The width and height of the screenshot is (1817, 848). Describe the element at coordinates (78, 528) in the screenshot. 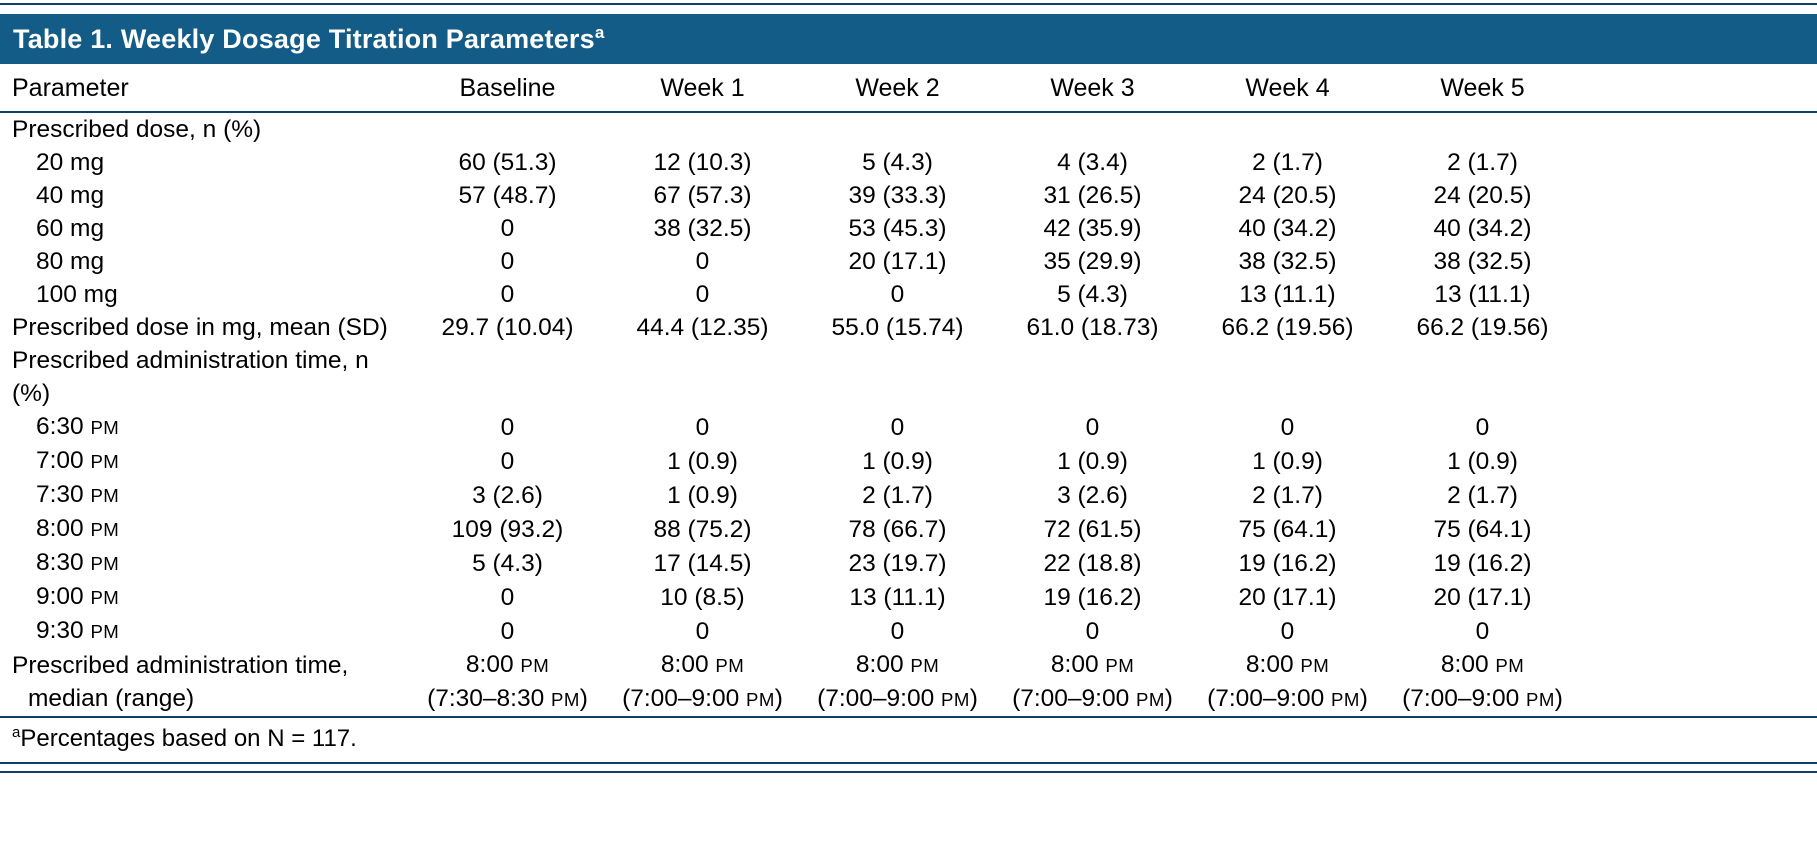

I see `row-label: 8:00 PM` at that location.